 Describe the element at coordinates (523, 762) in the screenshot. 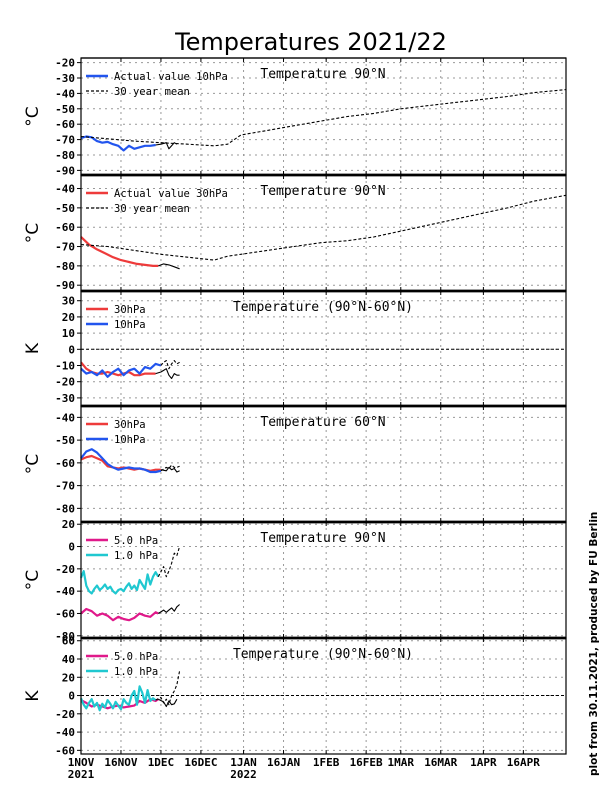

I see `x-tick-label: 16APR` at that location.